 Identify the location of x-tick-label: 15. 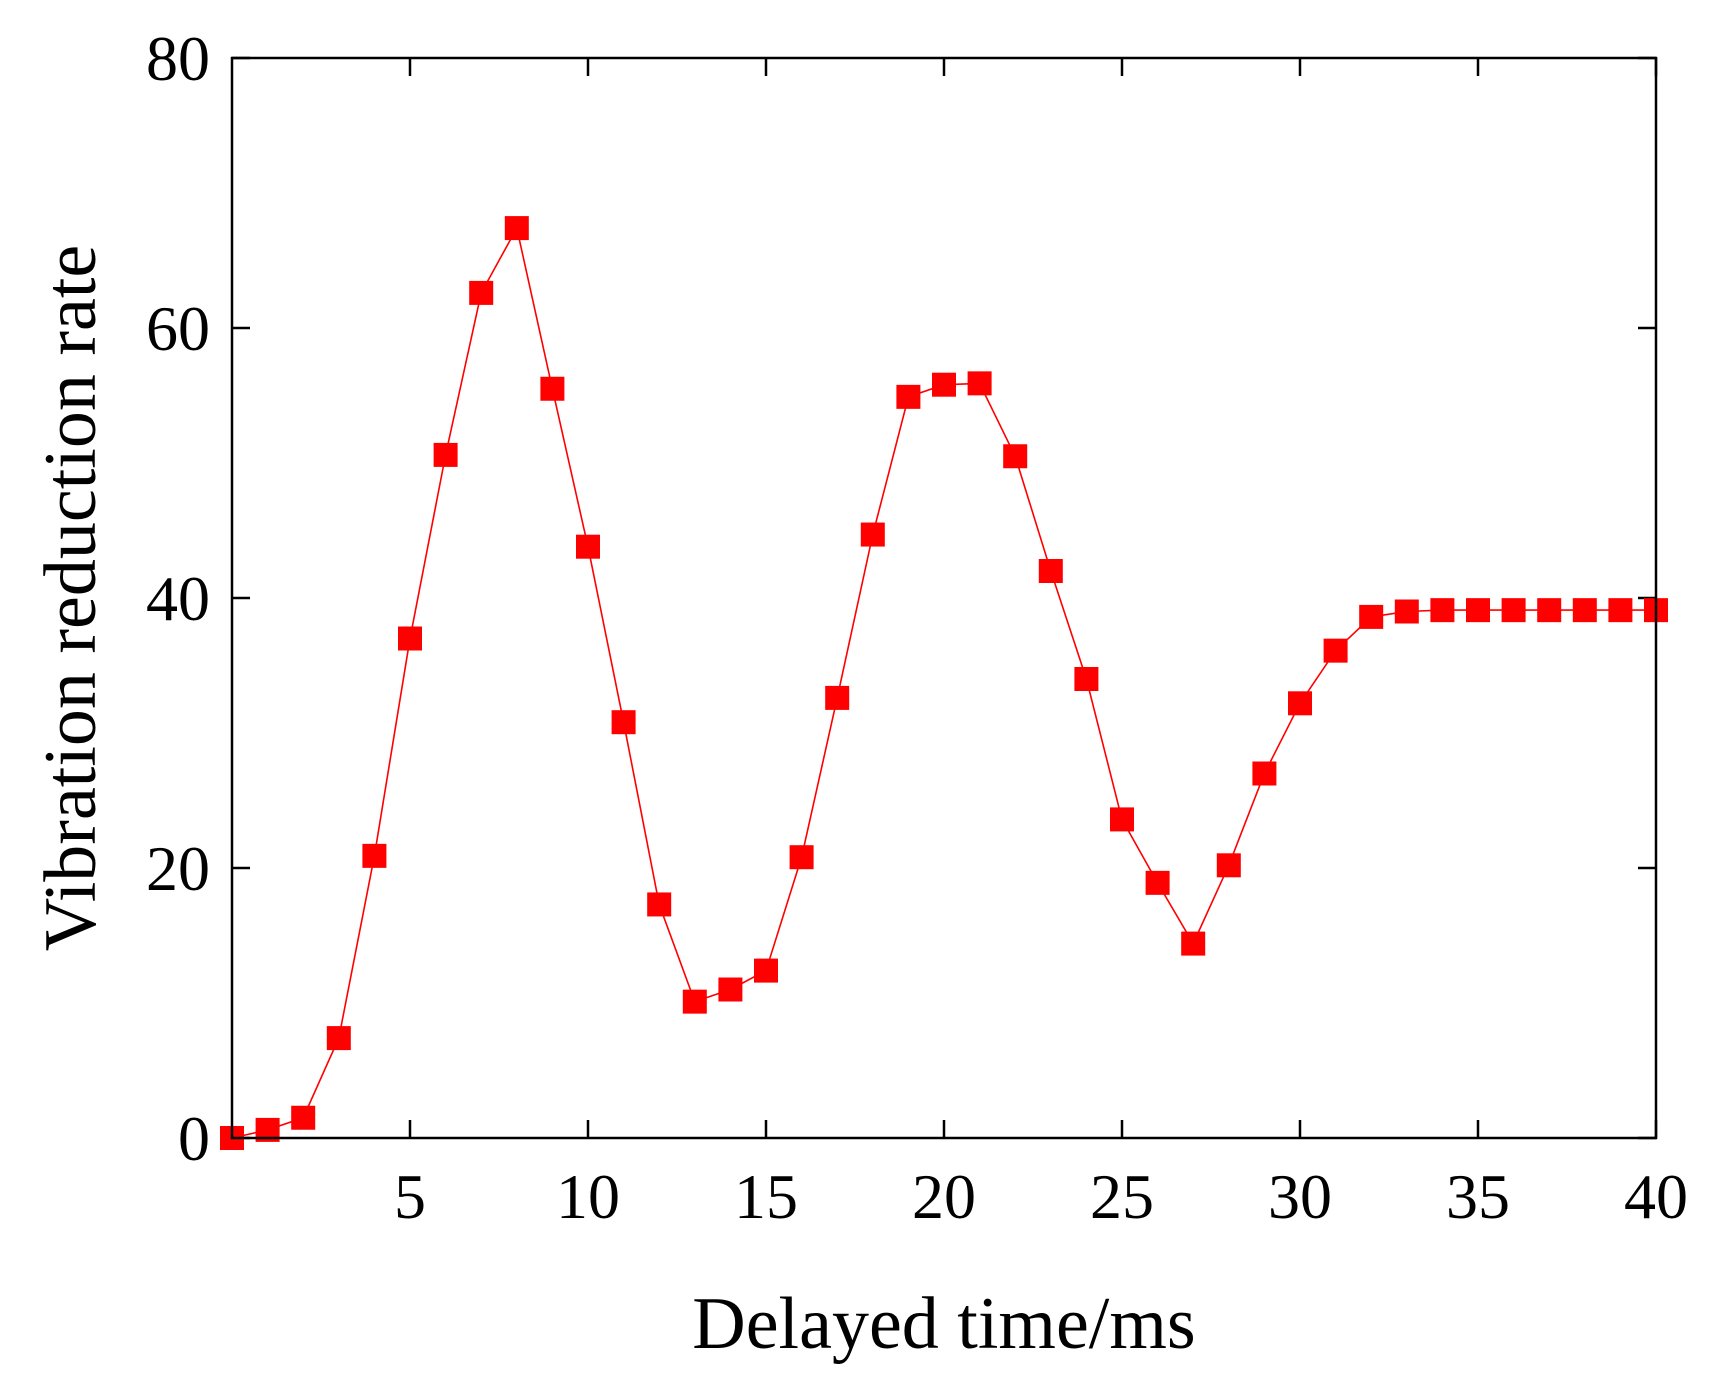
(766, 1196).